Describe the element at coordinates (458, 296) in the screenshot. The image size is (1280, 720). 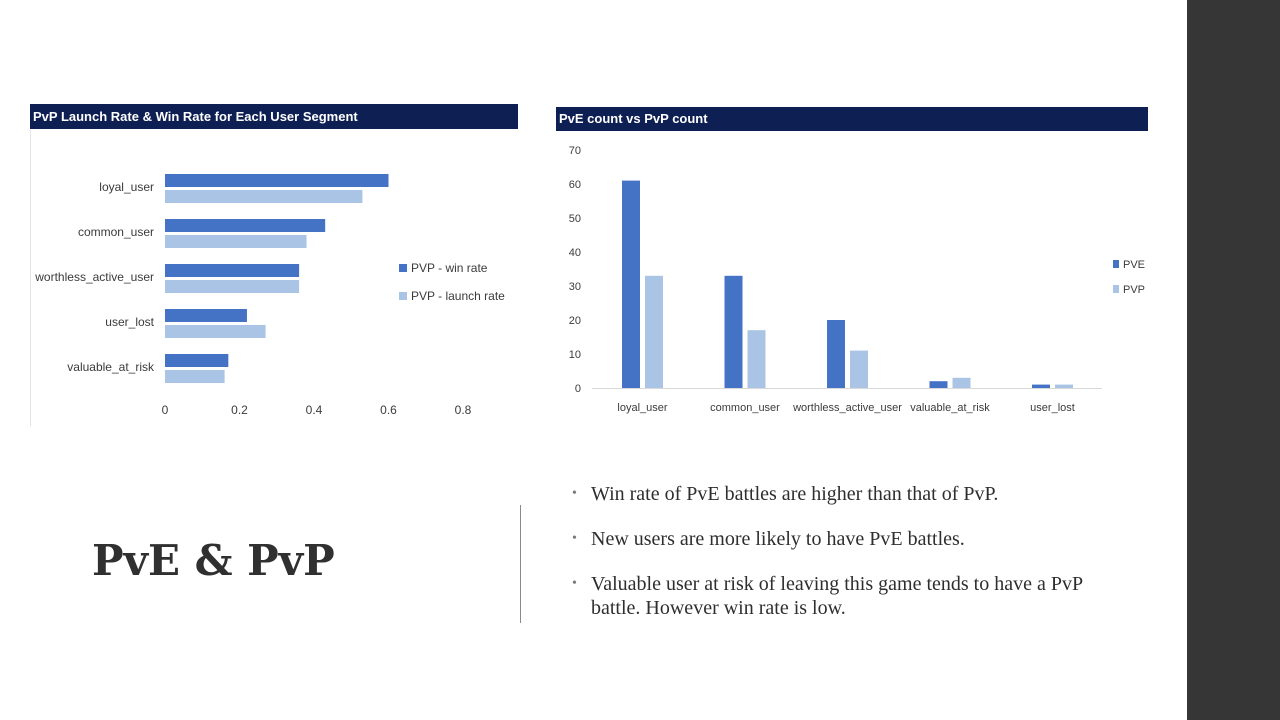
I see `legend-label: PVP - launch rate` at that location.